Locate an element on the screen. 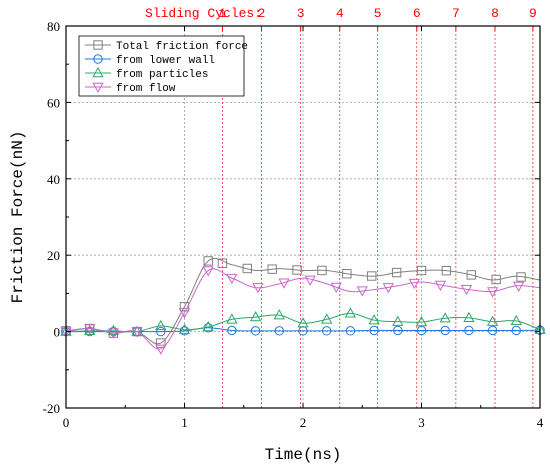 Image resolution: width=550 pixels, height=469 pixels. cycle-label: 9 is located at coordinates (533, 13).